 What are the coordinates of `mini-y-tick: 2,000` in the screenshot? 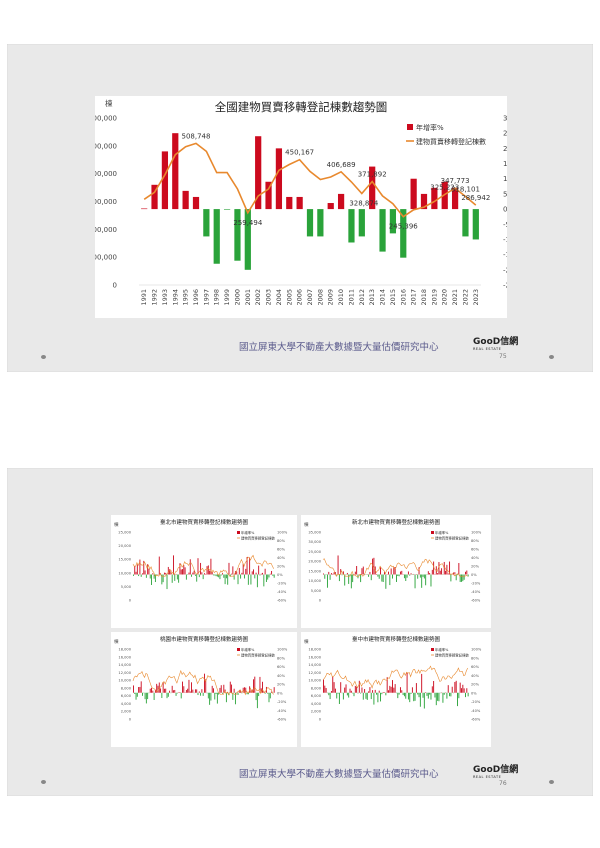 It's located at (316, 712).